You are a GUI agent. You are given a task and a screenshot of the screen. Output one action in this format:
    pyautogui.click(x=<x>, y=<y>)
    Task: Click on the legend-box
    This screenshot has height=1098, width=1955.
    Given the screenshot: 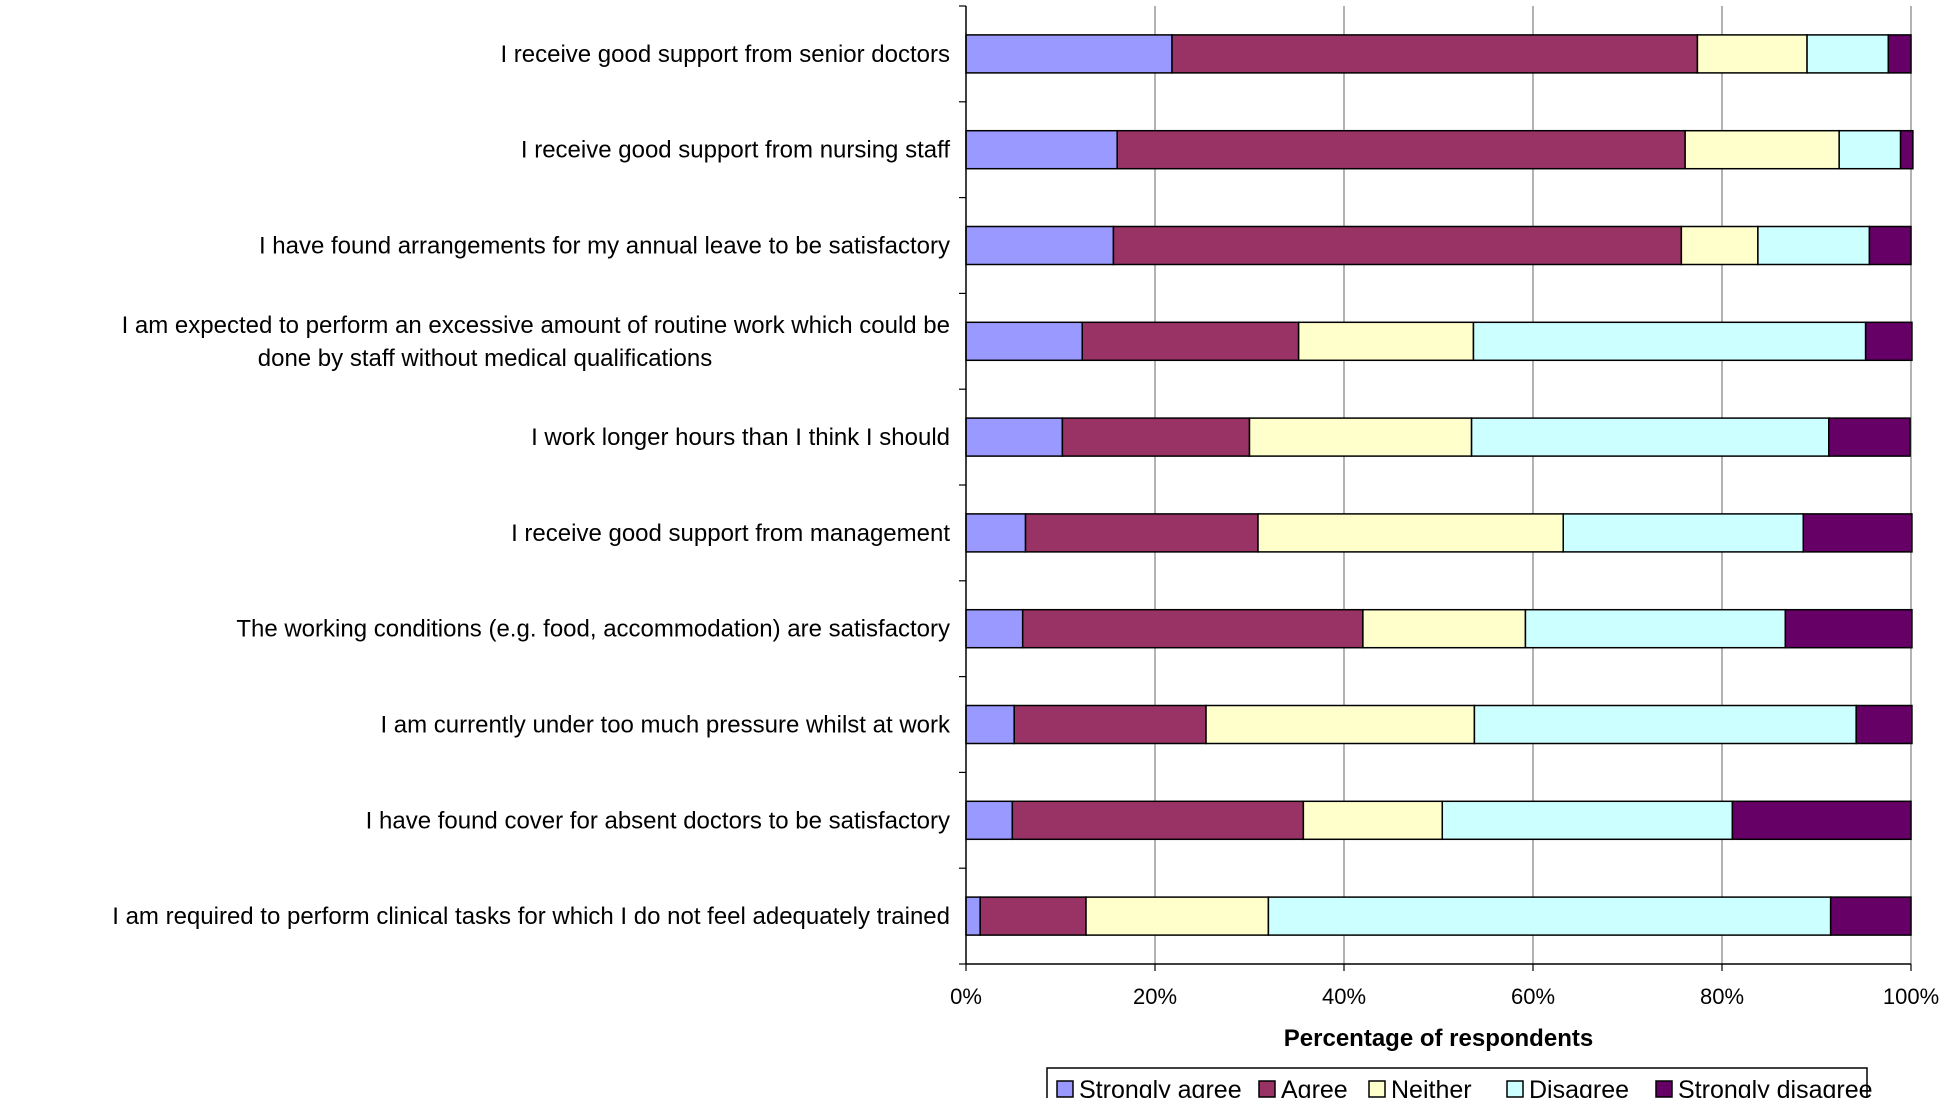 What is the action you would take?
    pyautogui.click(x=1457, y=1082)
    